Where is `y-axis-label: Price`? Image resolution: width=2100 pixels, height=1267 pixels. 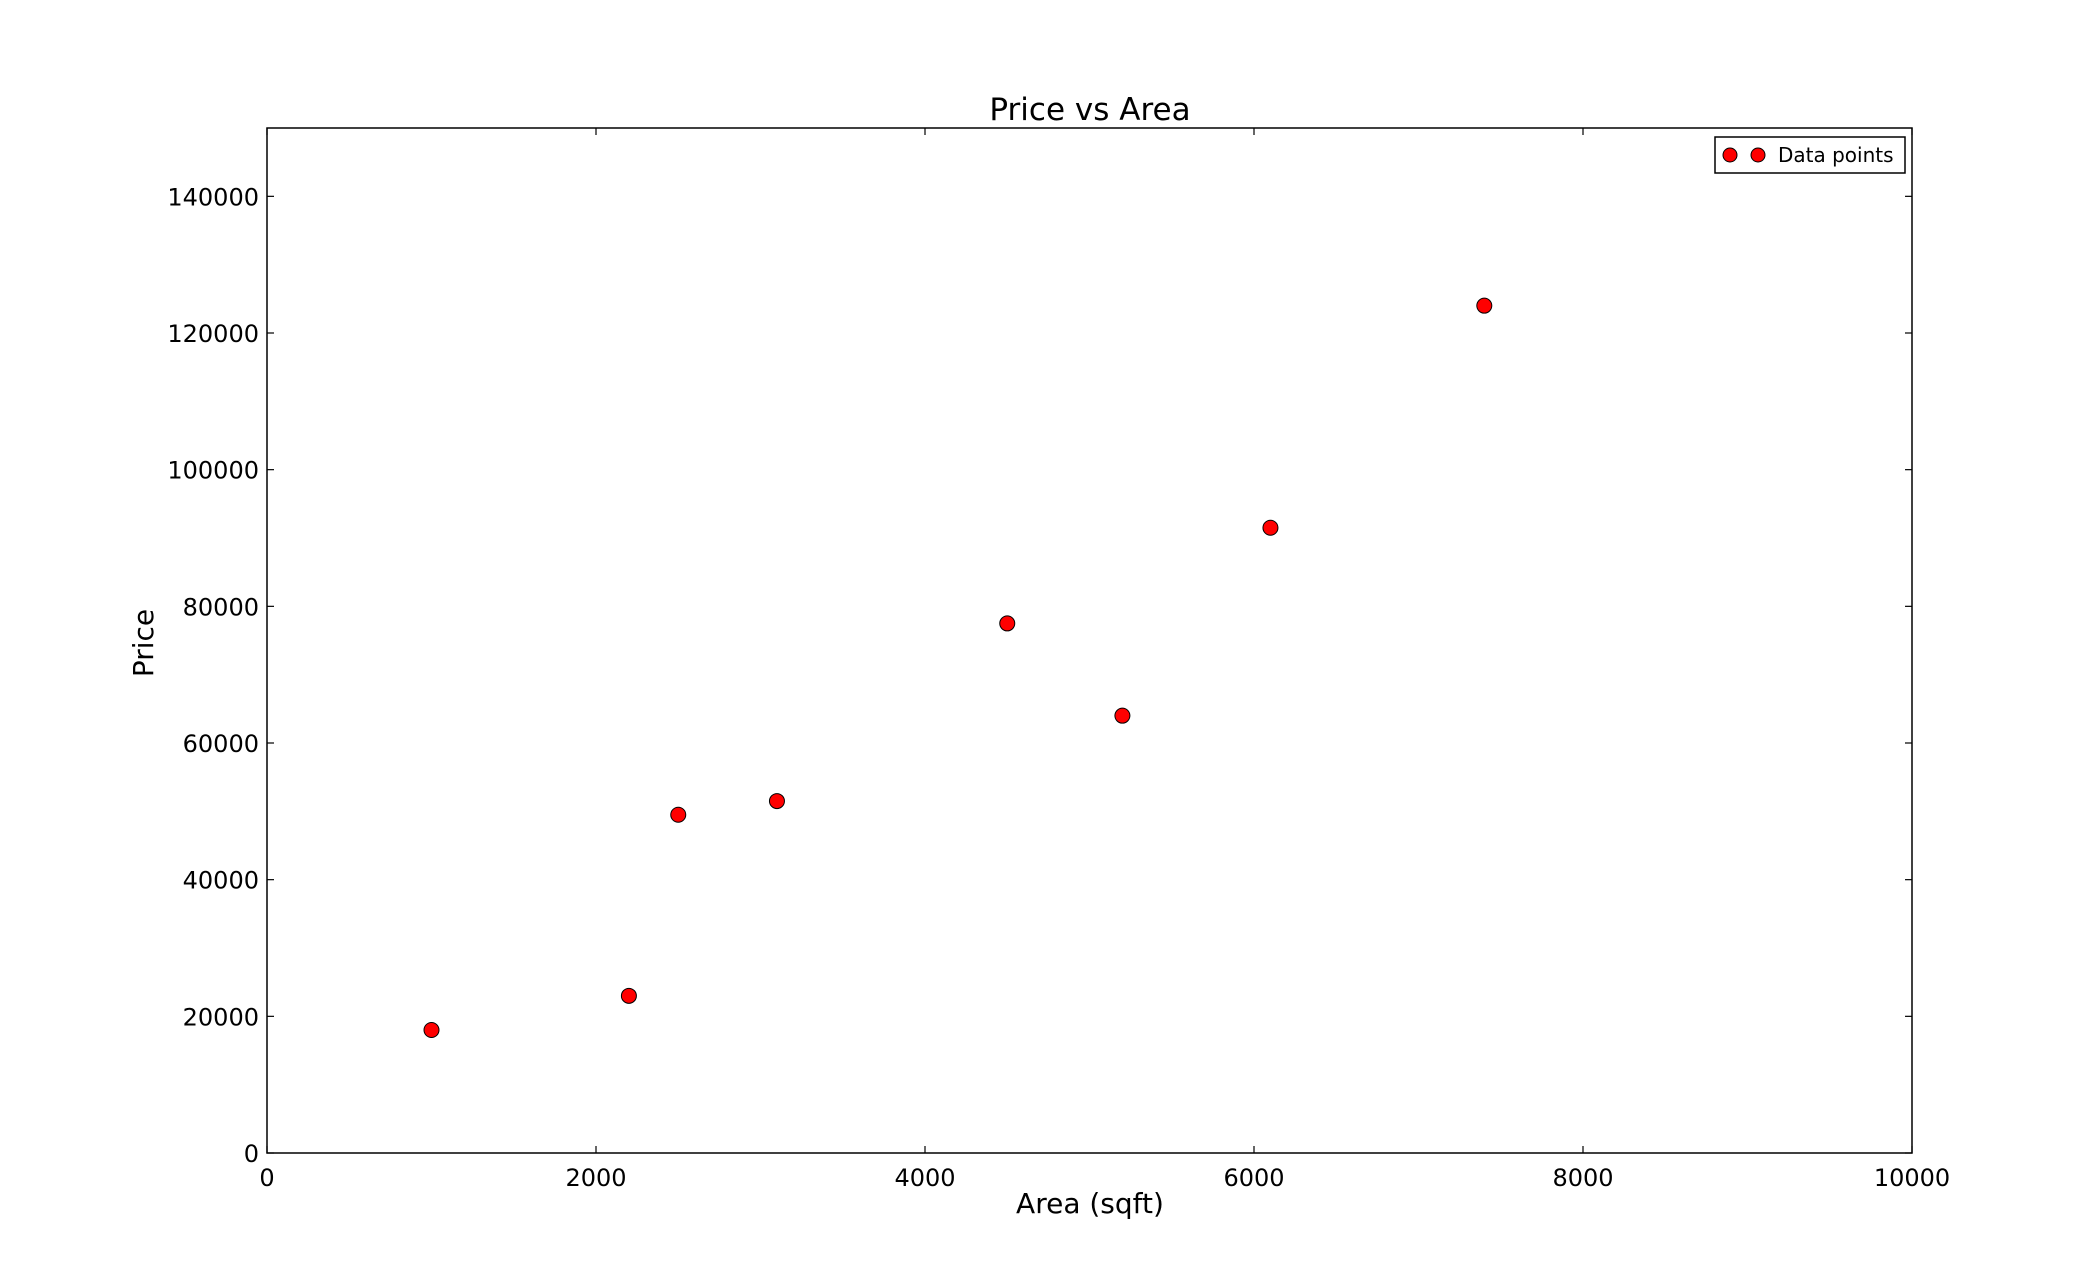
y-axis-label: Price is located at coordinates (143, 643).